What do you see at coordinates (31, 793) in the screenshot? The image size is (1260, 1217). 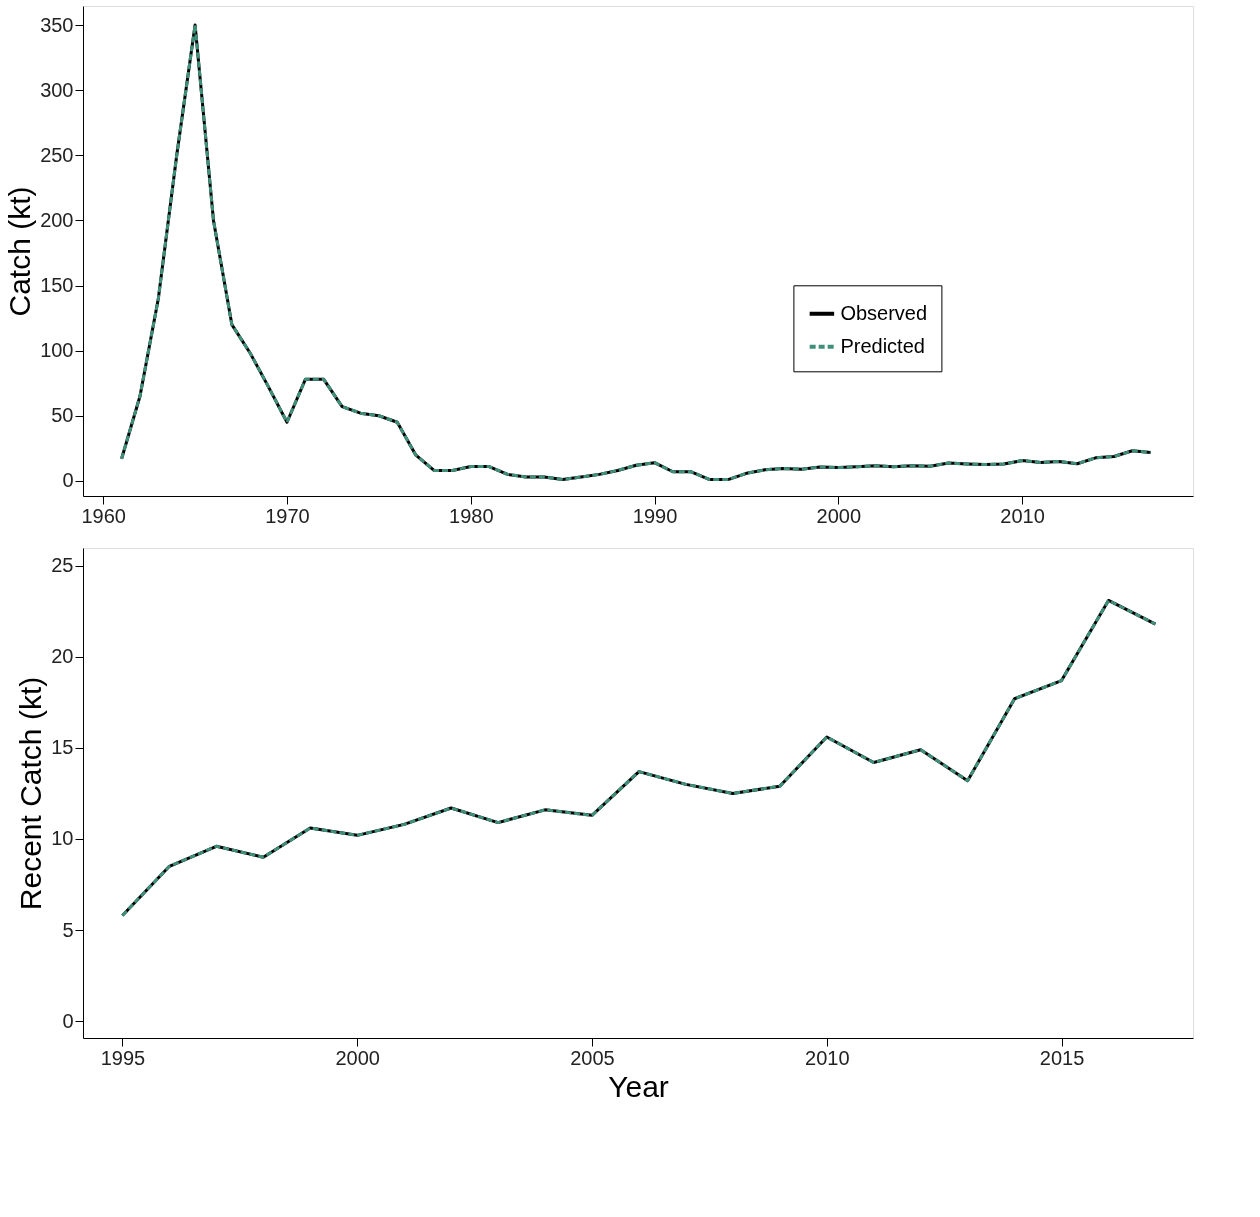 I see `y-axis-title: Recent Catch (kt)` at bounding box center [31, 793].